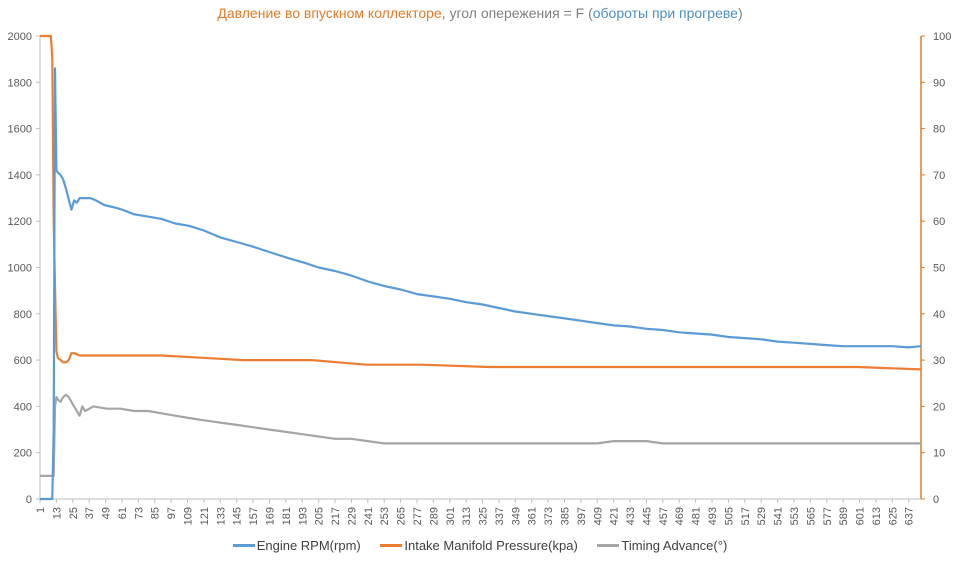  Describe the element at coordinates (254, 516) in the screenshot. I see `x-tick-label: 157` at that location.